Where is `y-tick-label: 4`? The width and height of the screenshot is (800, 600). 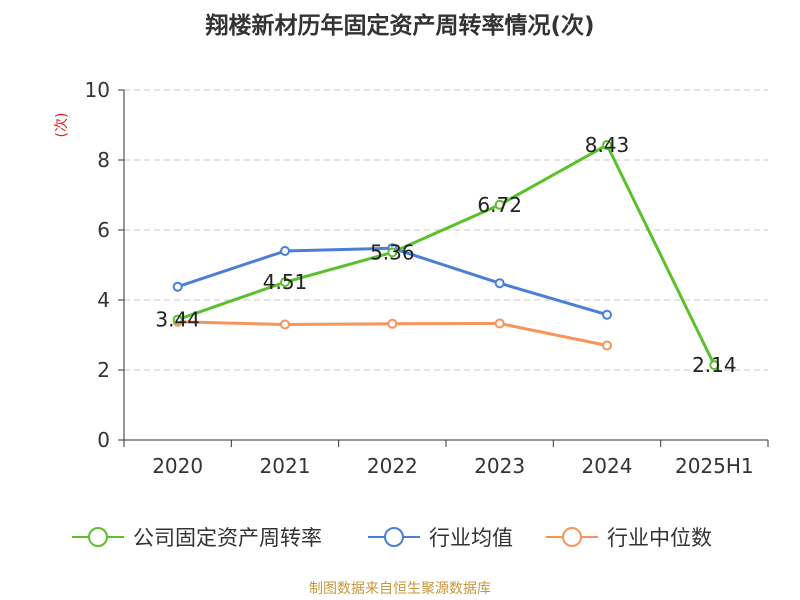
y-tick-label: 4 is located at coordinates (103, 300).